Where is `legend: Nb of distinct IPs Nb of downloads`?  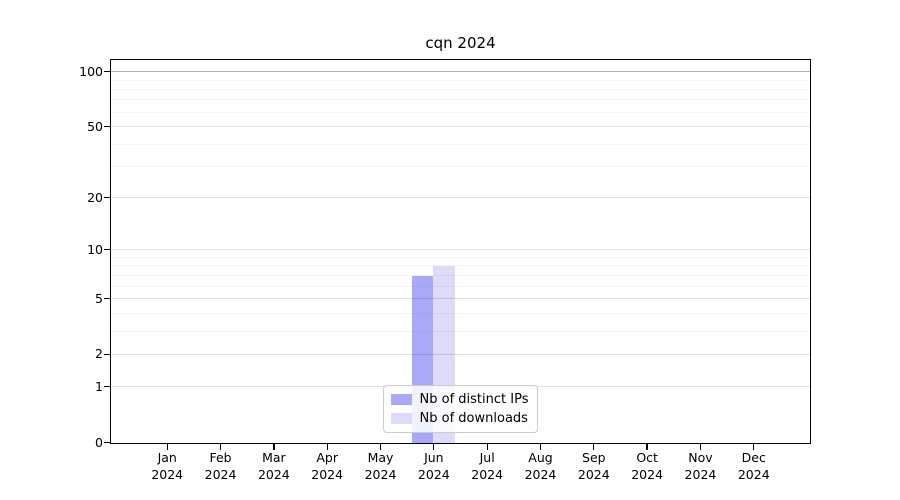 legend: Nb of distinct IPs Nb of downloads is located at coordinates (460, 409).